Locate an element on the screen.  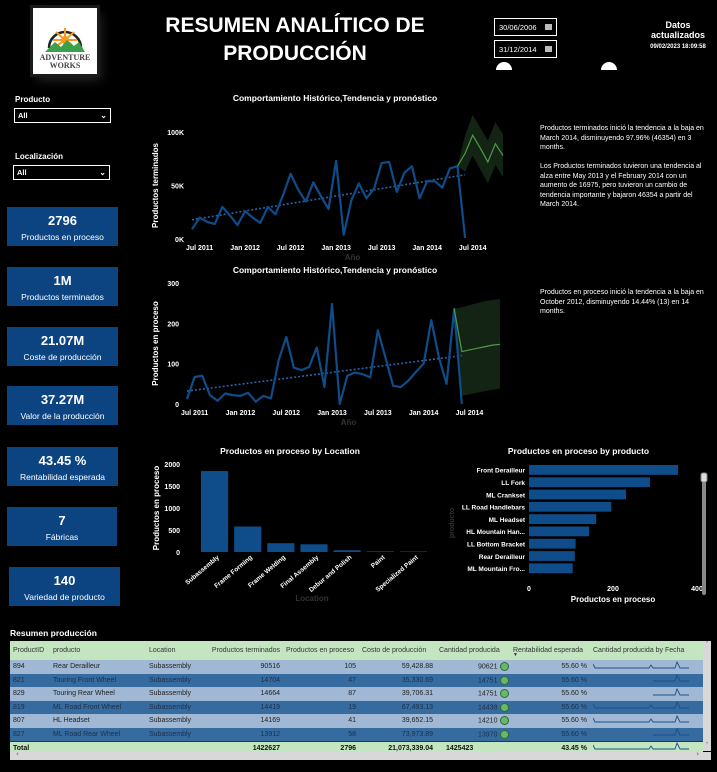
x-tick-label: 400 is located at coordinates (697, 589).